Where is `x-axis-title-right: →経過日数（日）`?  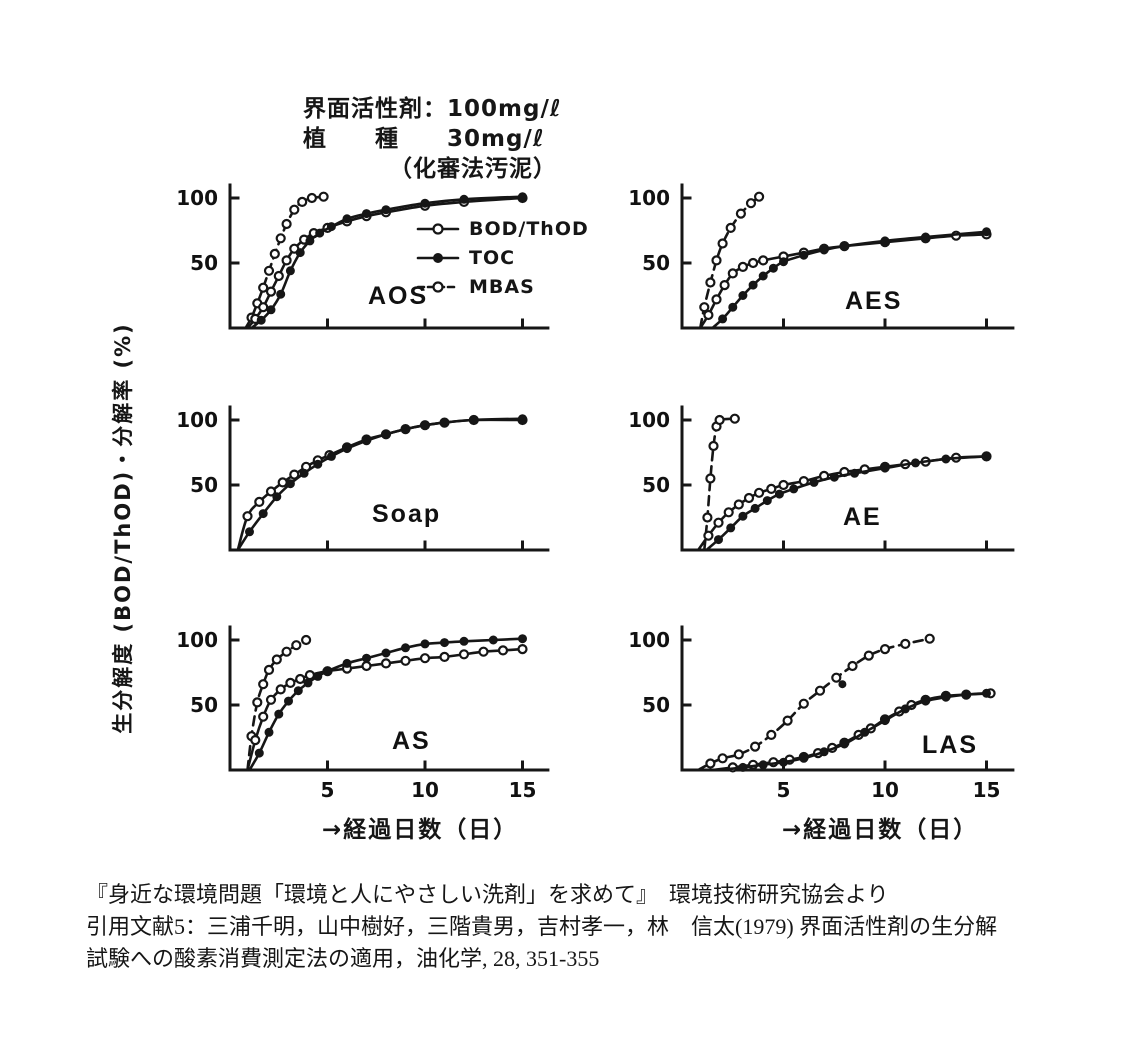 x-axis-title-right: →経過日数（日） is located at coordinates (880, 830).